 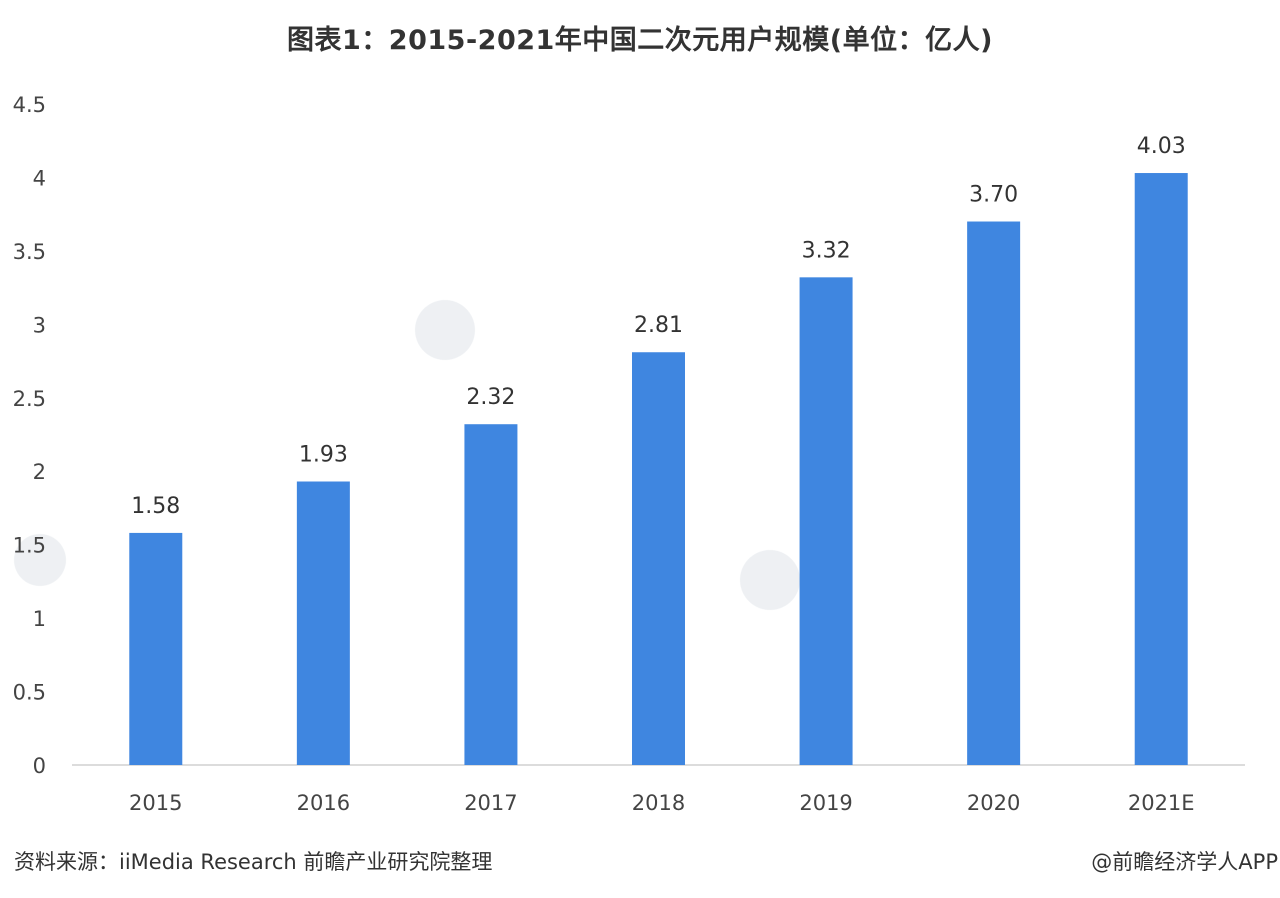 What do you see at coordinates (39, 619) in the screenshot?
I see `y-tick-label: 1` at bounding box center [39, 619].